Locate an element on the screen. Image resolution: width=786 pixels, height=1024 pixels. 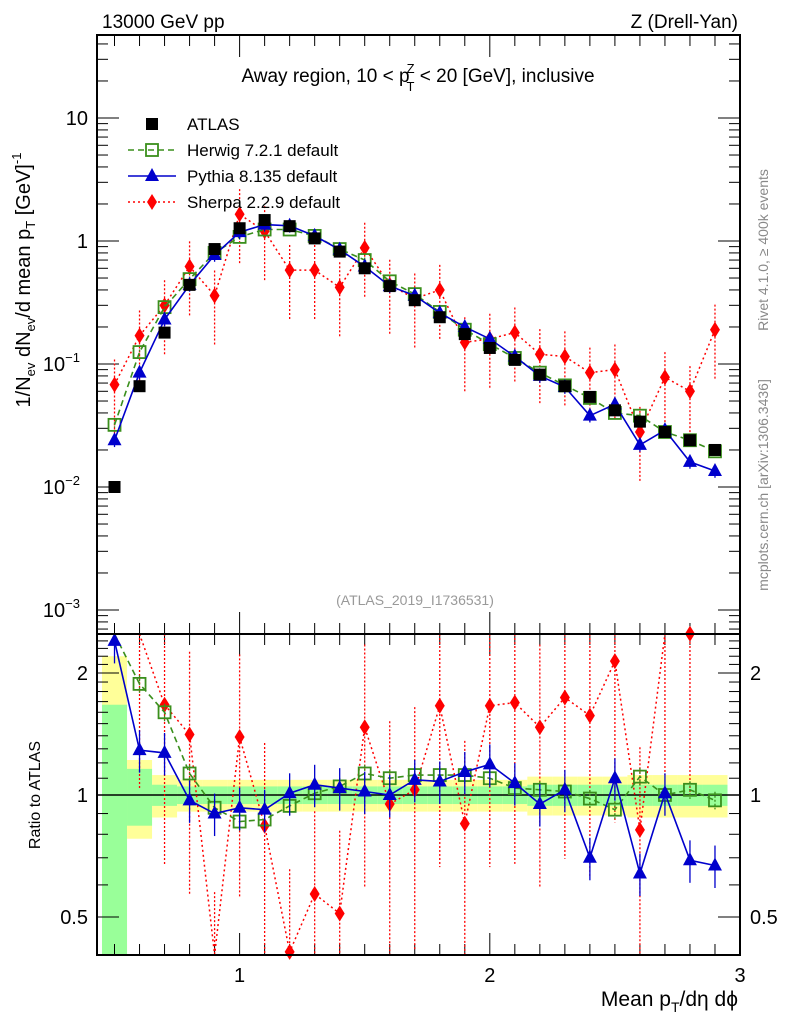
y-tick-label: 10 is located at coordinates (77, 119).